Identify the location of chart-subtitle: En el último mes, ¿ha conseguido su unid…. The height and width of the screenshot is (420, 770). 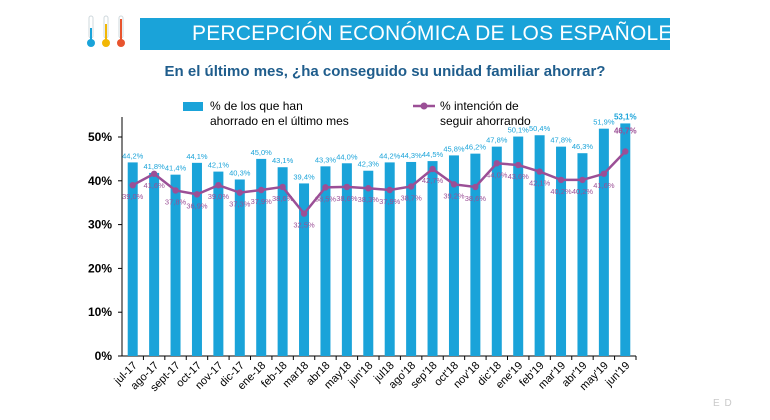
(385, 71).